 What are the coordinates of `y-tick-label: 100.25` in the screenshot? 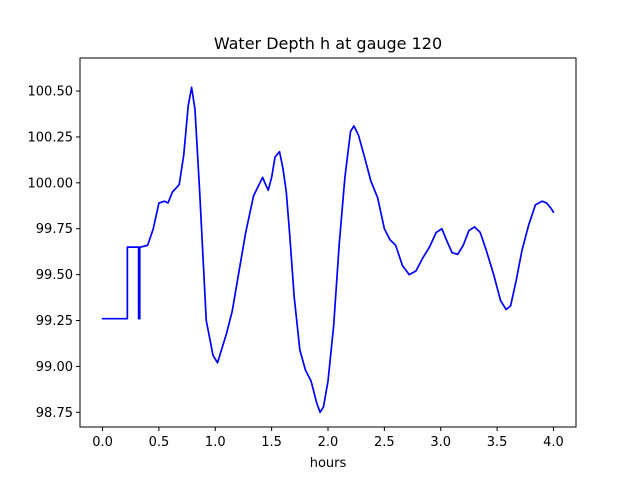 It's located at (51, 137).